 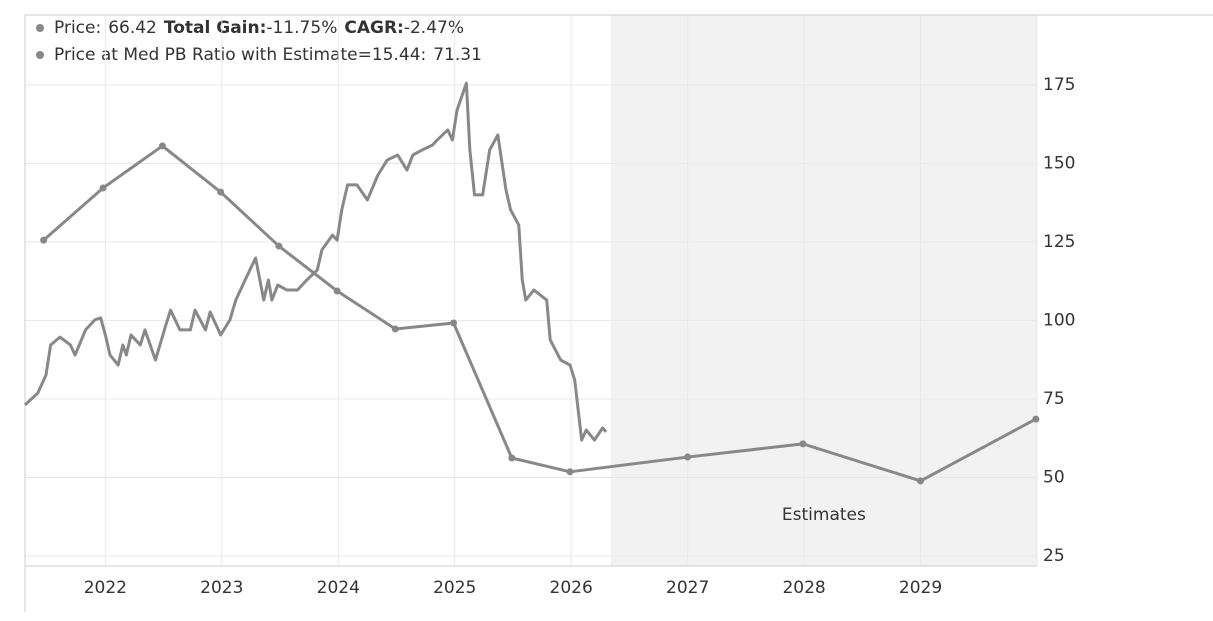 I want to click on legend-text: 66.42, so click(x=132, y=28).